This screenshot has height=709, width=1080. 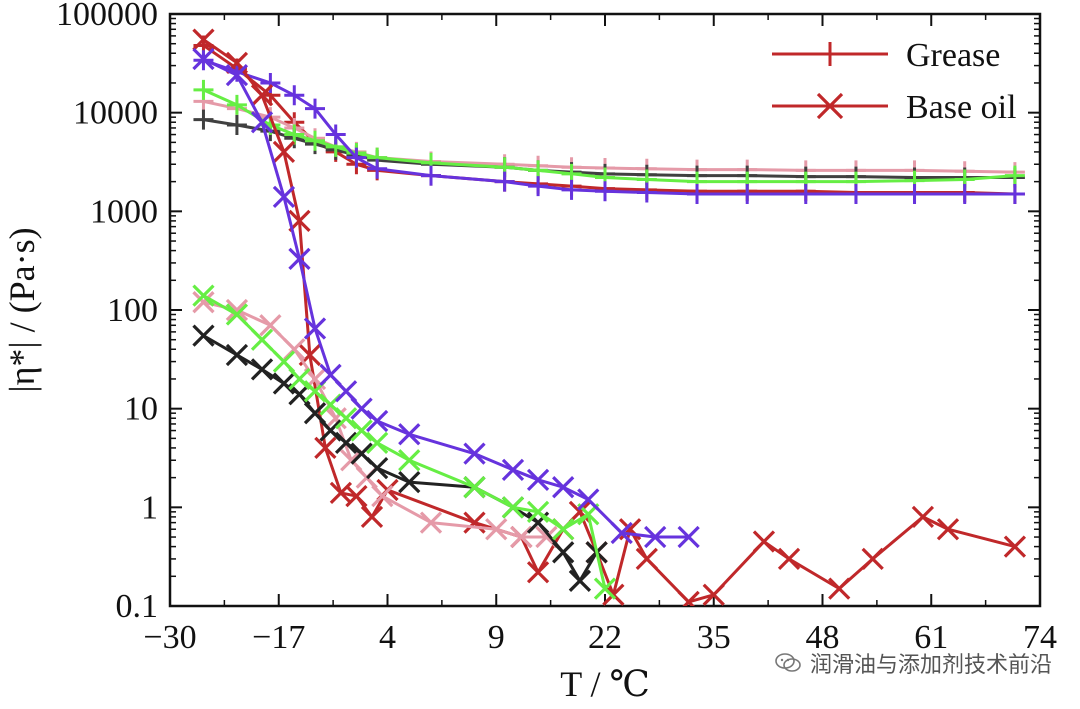 I want to click on y-tick-label: 0.1, so click(x=137, y=606).